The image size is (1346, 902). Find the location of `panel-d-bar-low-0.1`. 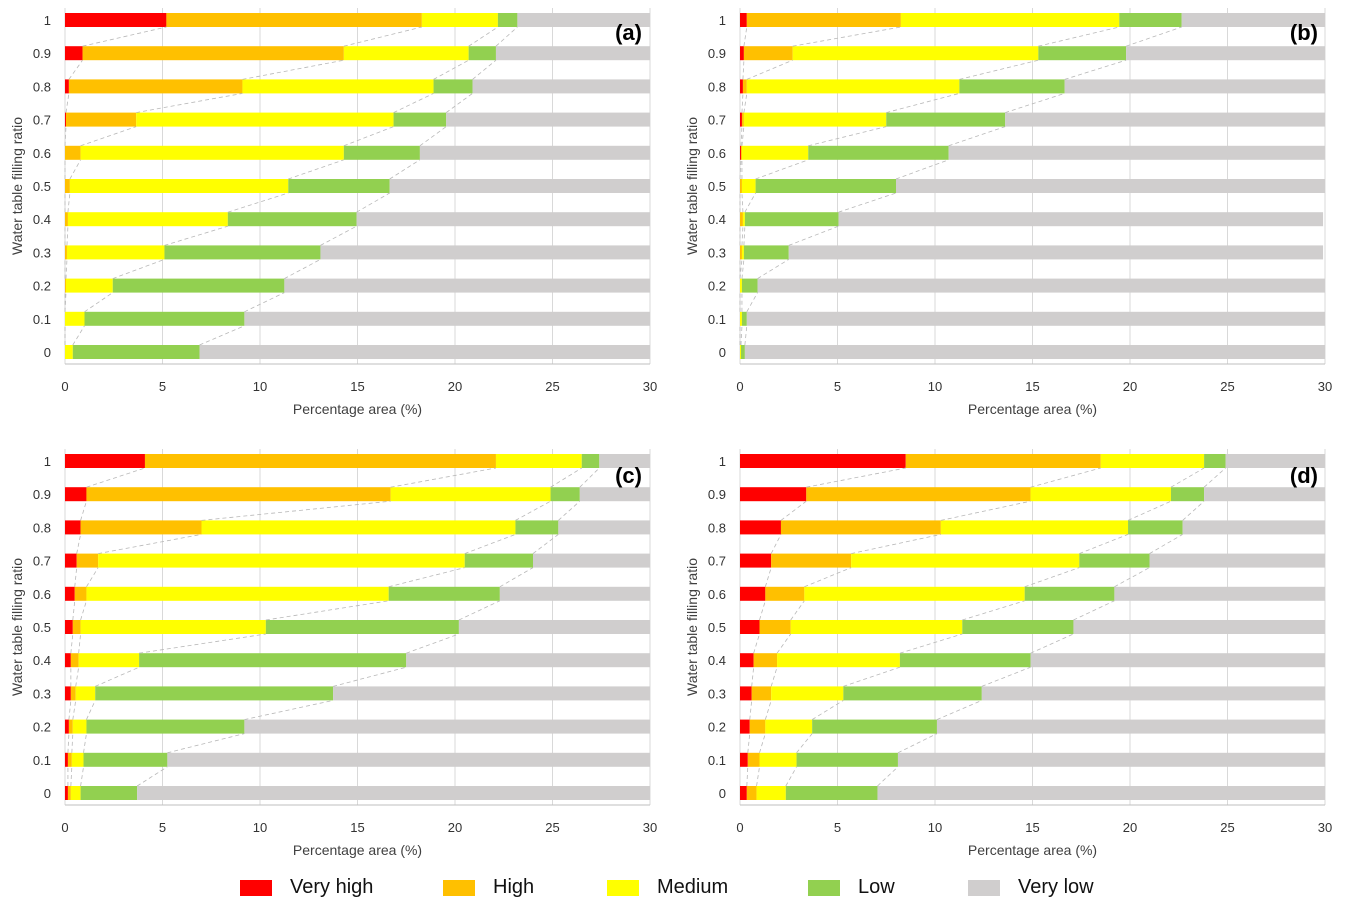

panel-d-bar-low-0.1 is located at coordinates (847, 759).